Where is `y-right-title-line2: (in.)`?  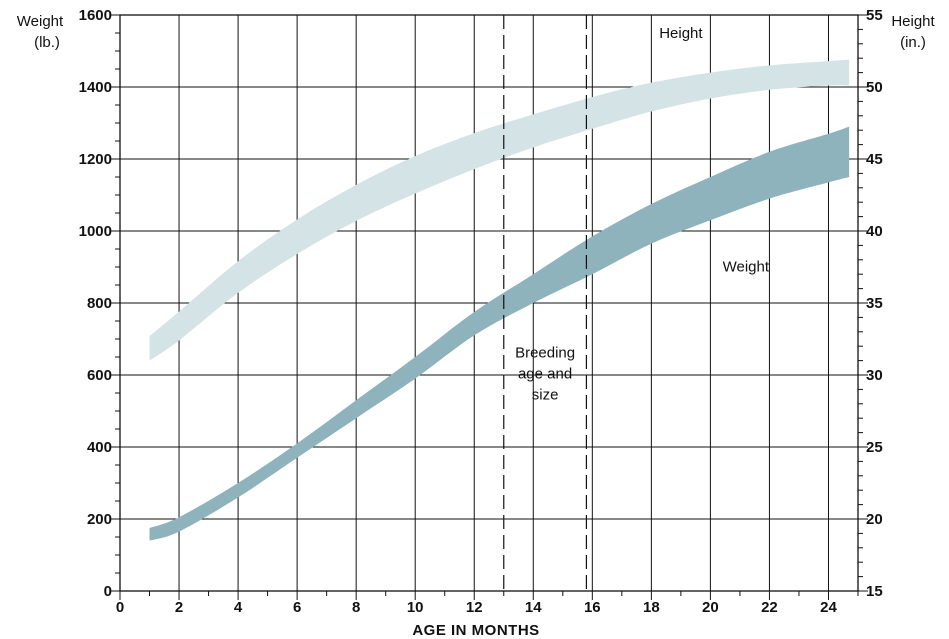
y-right-title-line2: (in.) is located at coordinates (913, 42).